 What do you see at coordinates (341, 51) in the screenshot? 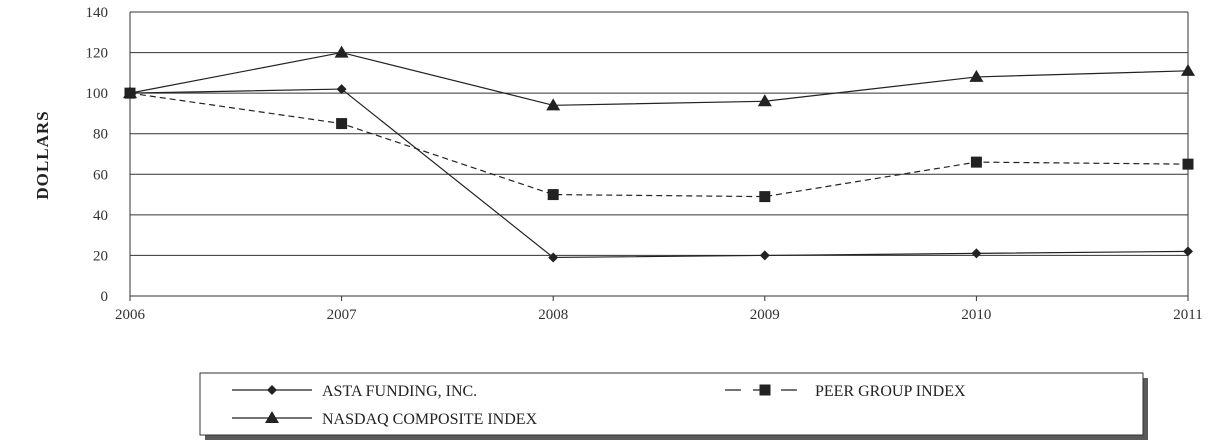
I see `data-point-nasdaq-composite-index-2007` at bounding box center [341, 51].